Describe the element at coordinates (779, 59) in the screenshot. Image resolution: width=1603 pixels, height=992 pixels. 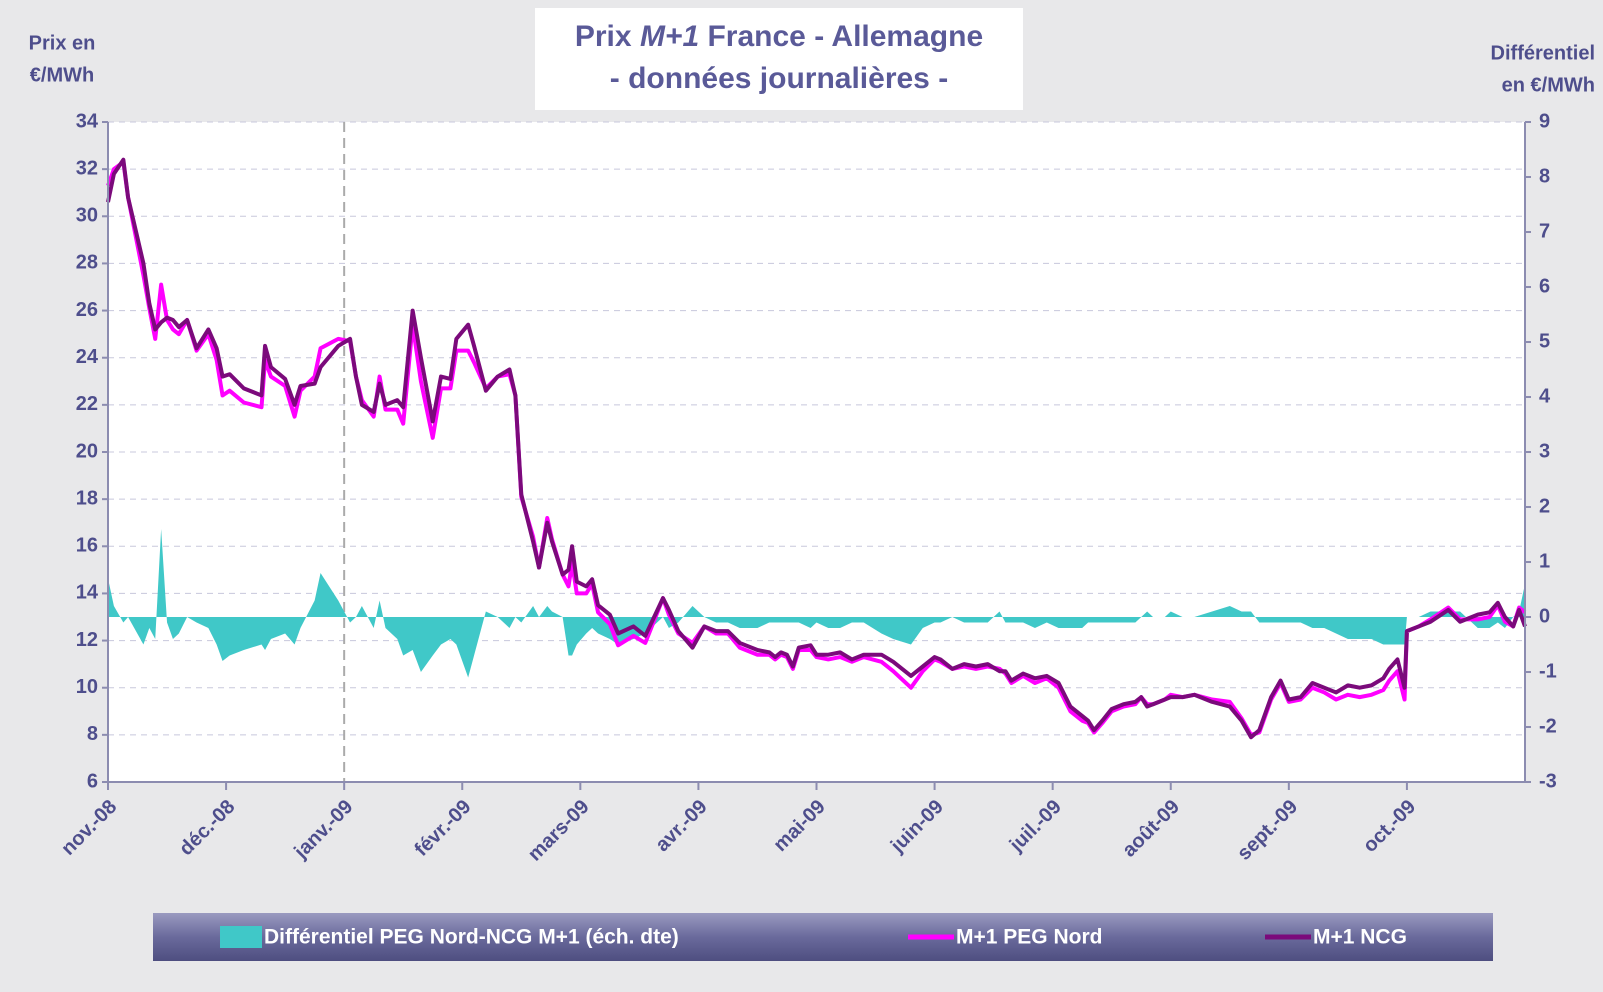
I see `title-box` at that location.